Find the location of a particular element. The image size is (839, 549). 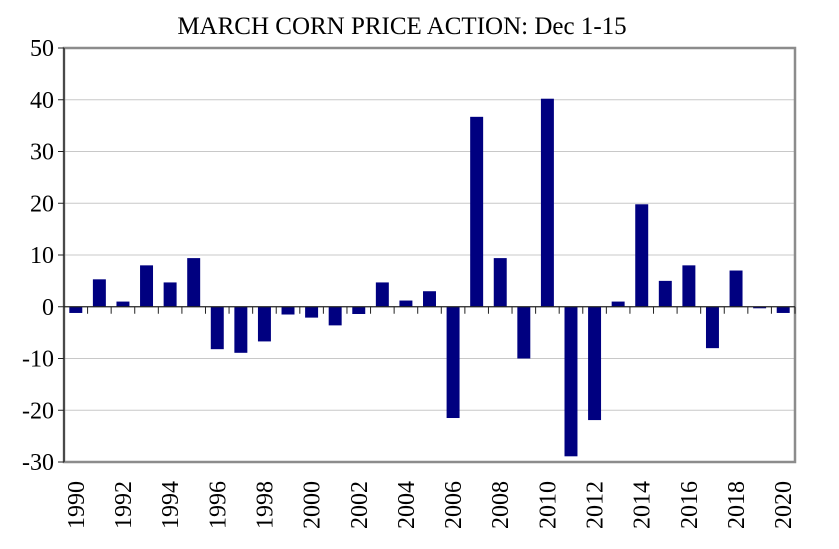

x-tick-label: 1990 is located at coordinates (77, 505).